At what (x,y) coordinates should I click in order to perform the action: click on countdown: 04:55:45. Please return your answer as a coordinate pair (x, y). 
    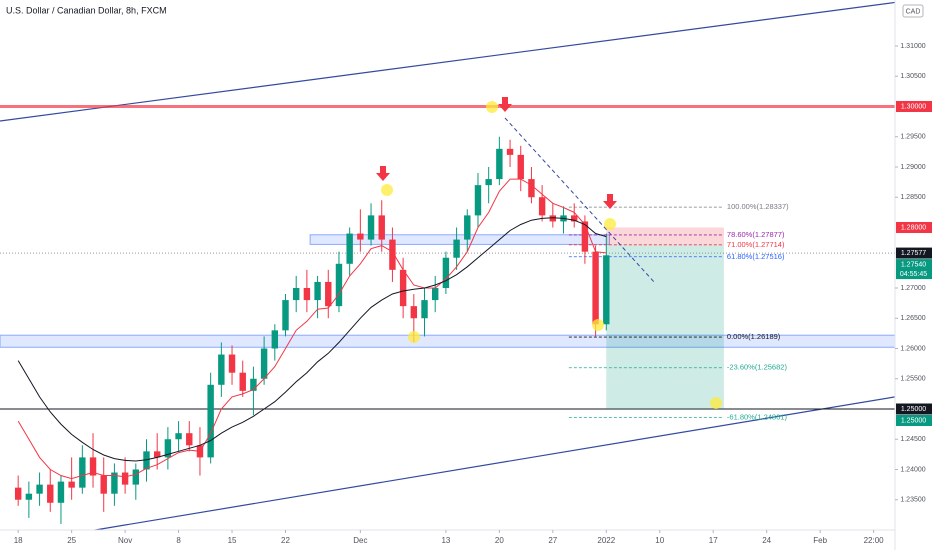
    Looking at the image, I should click on (913, 274).